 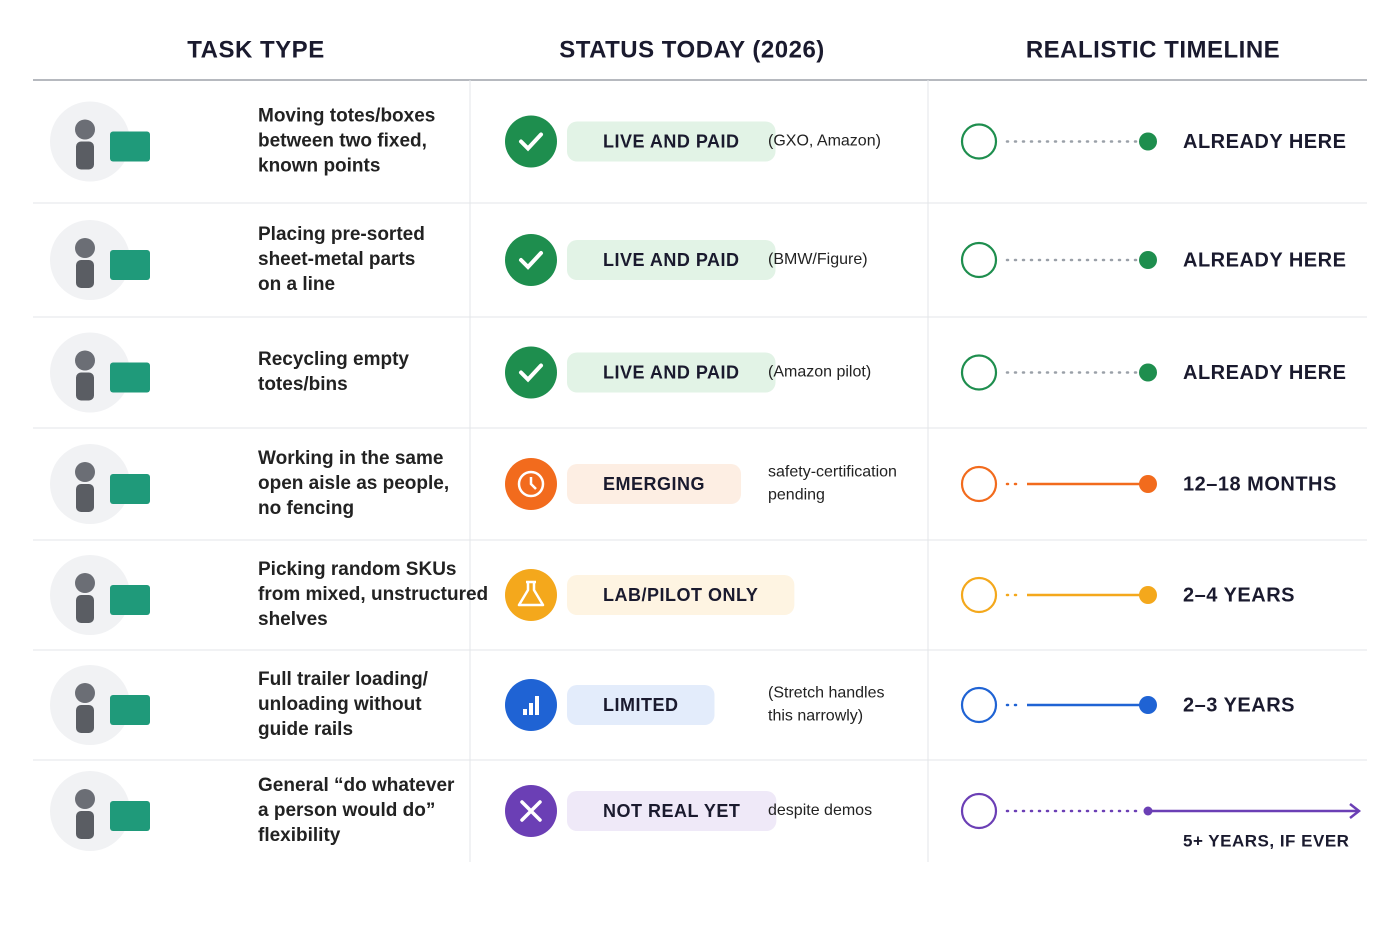 I want to click on timeline-label: 2–4 YEARS, so click(x=1239, y=595).